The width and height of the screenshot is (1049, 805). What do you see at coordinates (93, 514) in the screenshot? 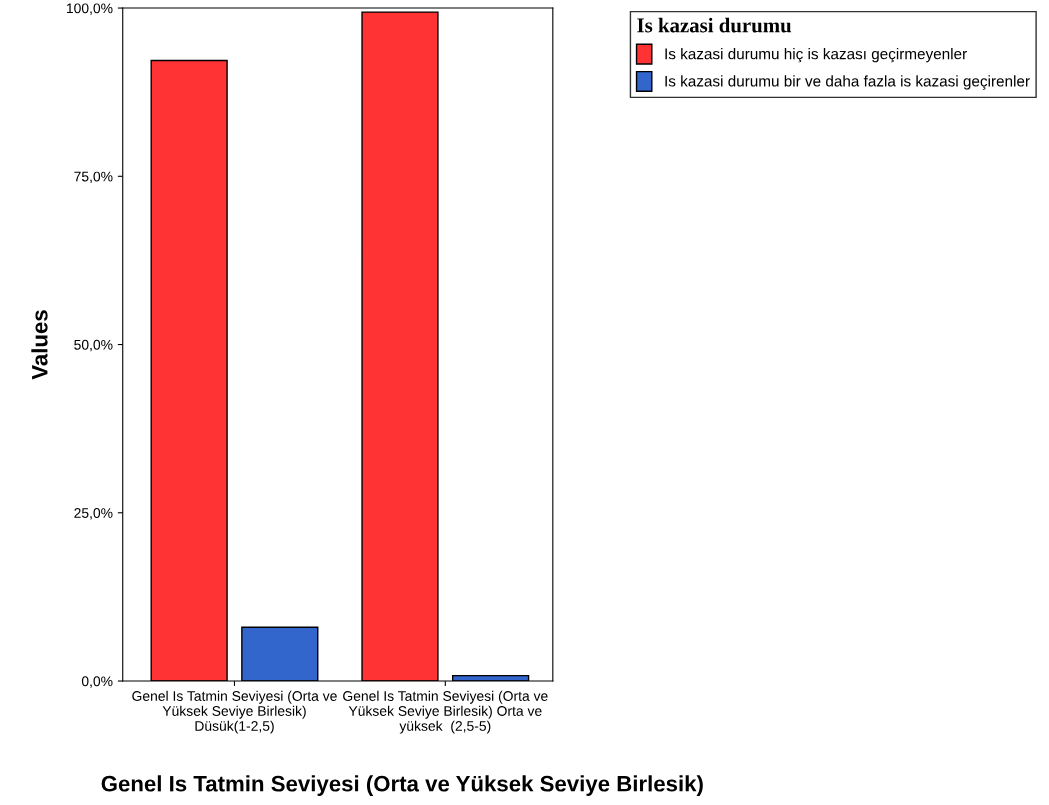
I see `y-tick-label: 25,0%` at bounding box center [93, 514].